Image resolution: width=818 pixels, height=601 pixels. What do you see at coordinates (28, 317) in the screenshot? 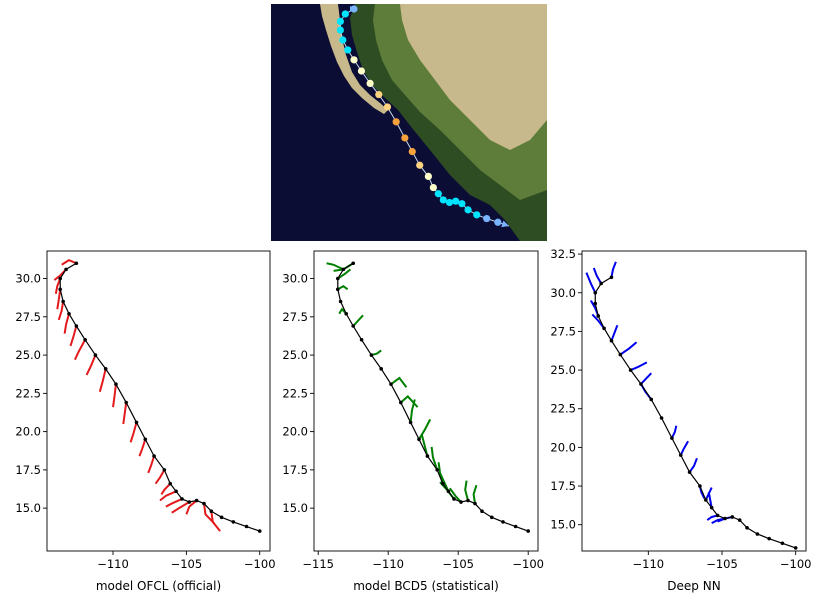
I see `y-tick-label: 27.5` at bounding box center [28, 317].